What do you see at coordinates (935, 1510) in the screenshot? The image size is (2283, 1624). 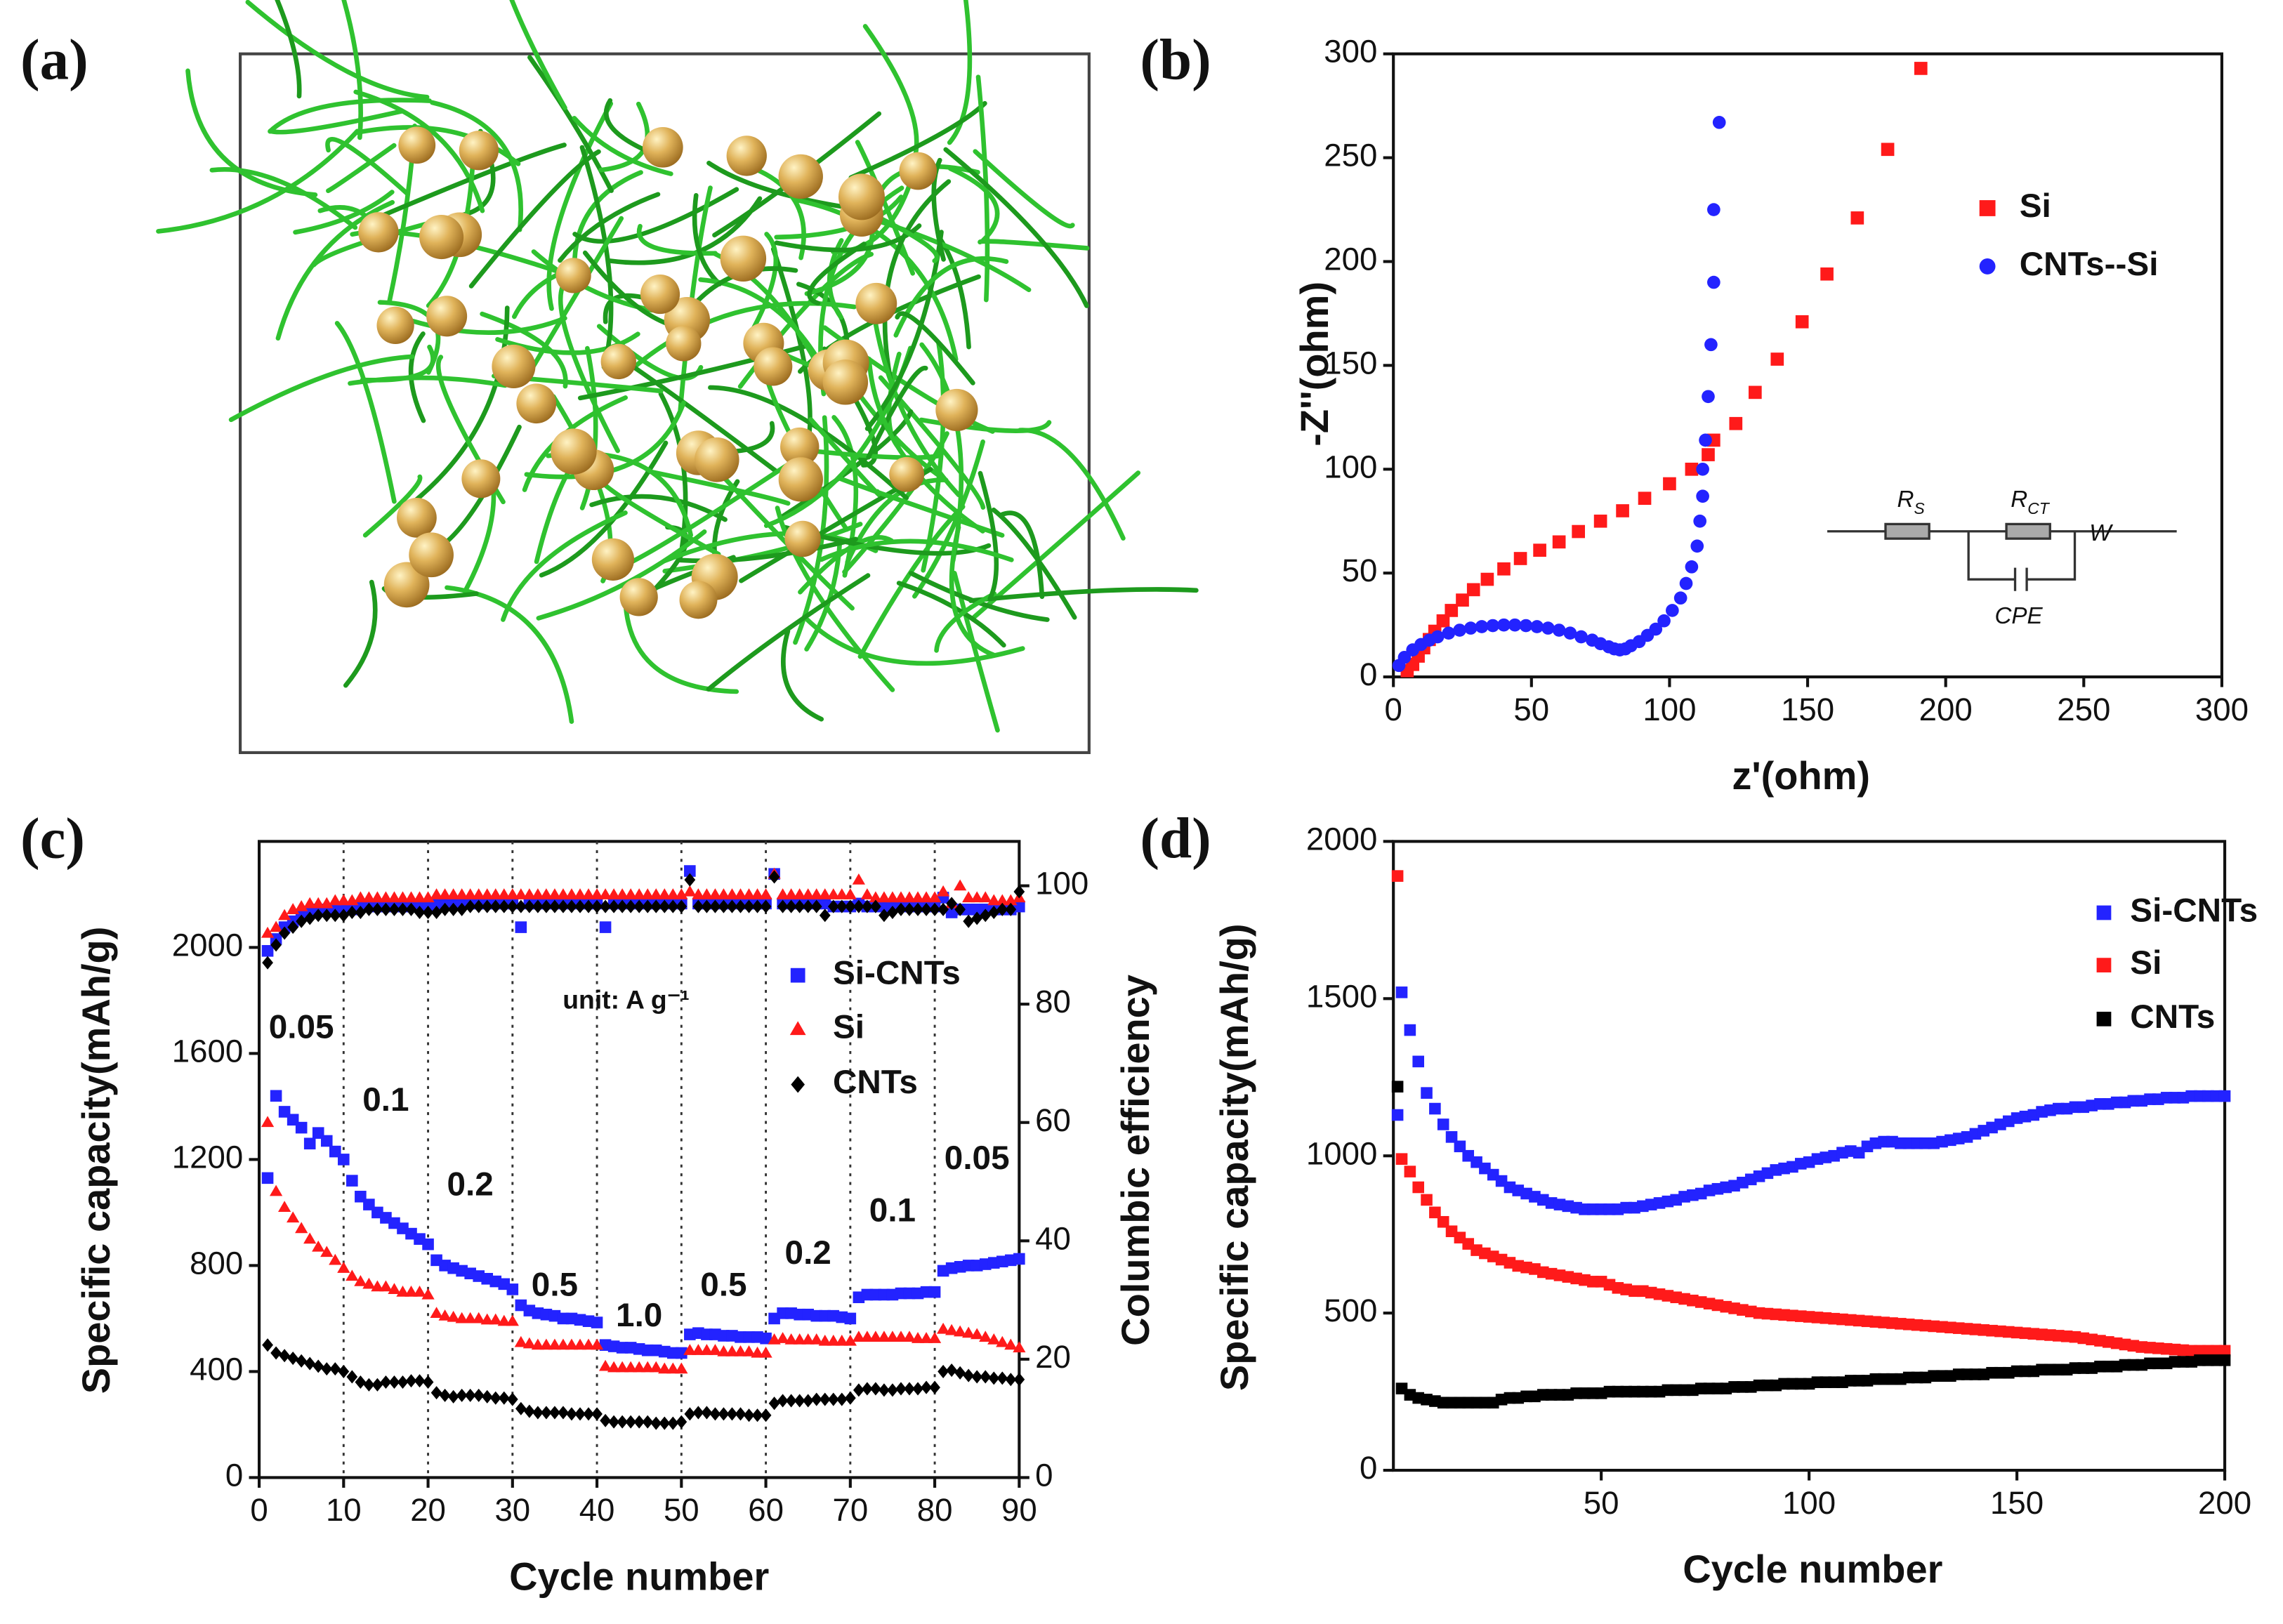 I see `x-tick-label: 80` at bounding box center [935, 1510].